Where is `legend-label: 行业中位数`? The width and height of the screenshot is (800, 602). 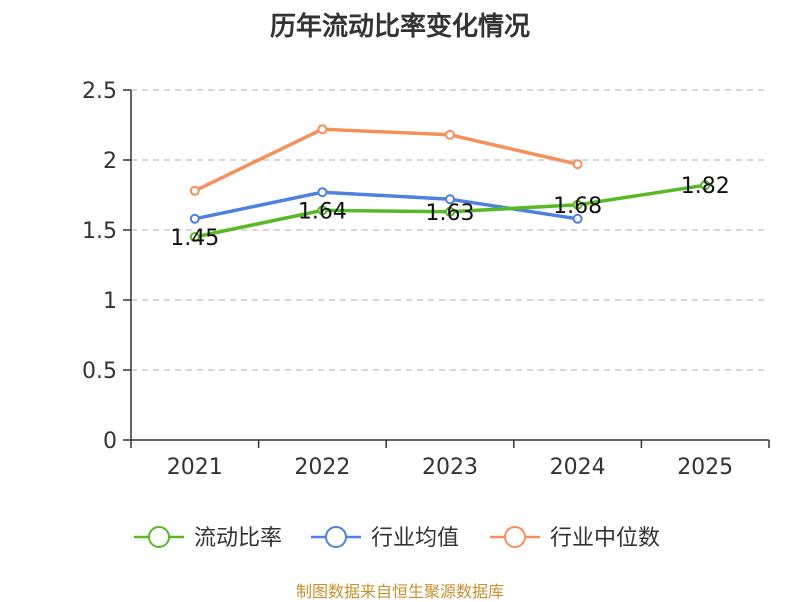
legend-label: 行业中位数 is located at coordinates (605, 538).